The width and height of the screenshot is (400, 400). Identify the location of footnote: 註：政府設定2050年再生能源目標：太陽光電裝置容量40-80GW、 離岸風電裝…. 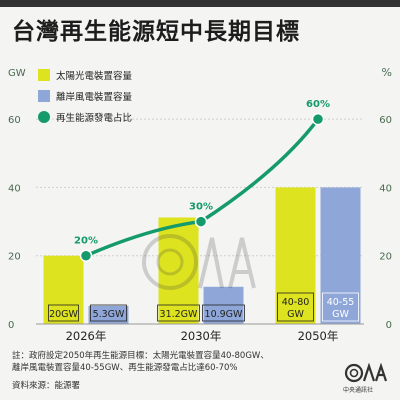
(140, 362).